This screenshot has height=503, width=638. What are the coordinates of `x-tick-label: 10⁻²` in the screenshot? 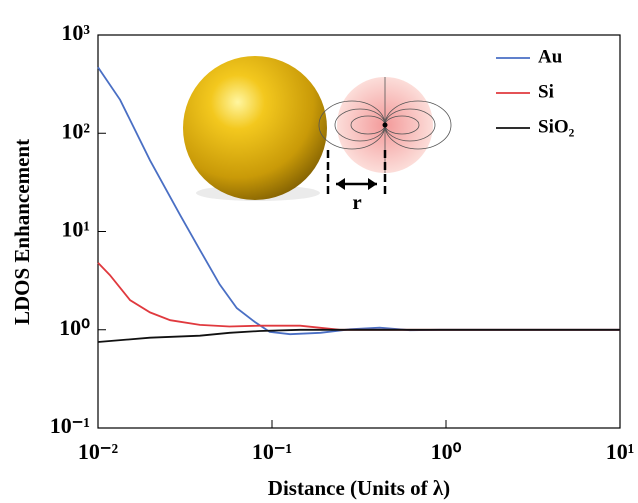 It's located at (98, 451).